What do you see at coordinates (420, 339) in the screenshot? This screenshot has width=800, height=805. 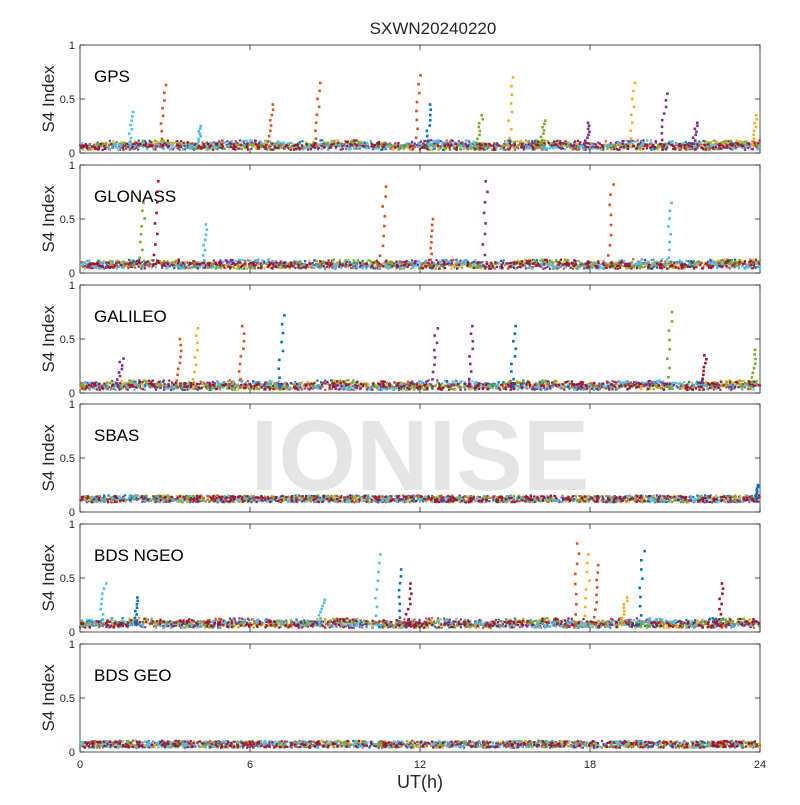 I see `axes-box` at bounding box center [420, 339].